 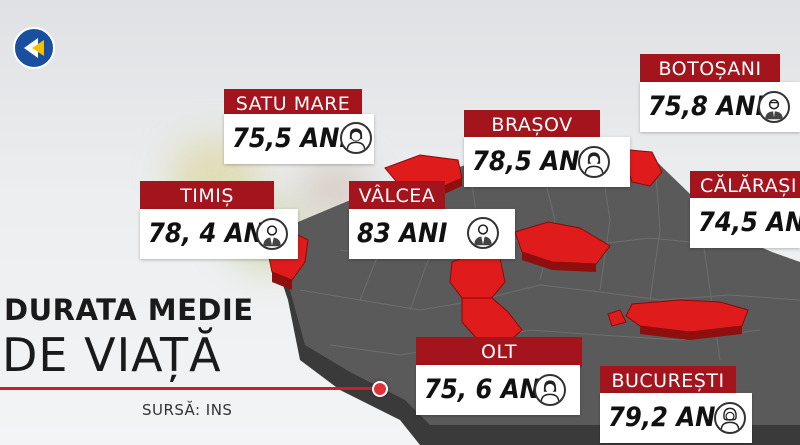 What do you see at coordinates (532, 125) in the screenshot?
I see `county-label: BRAȘOV` at bounding box center [532, 125].